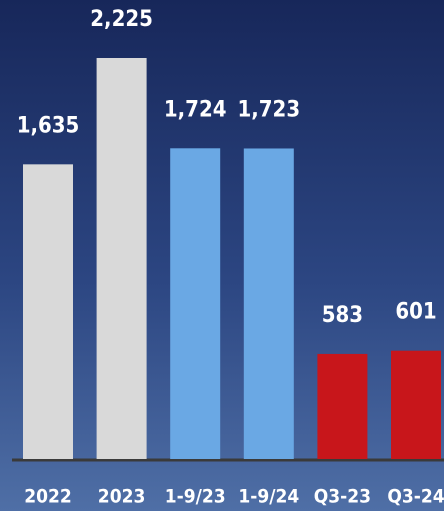 This screenshot has width=444, height=511. I want to click on x-tick-label: 2022, so click(48, 497).